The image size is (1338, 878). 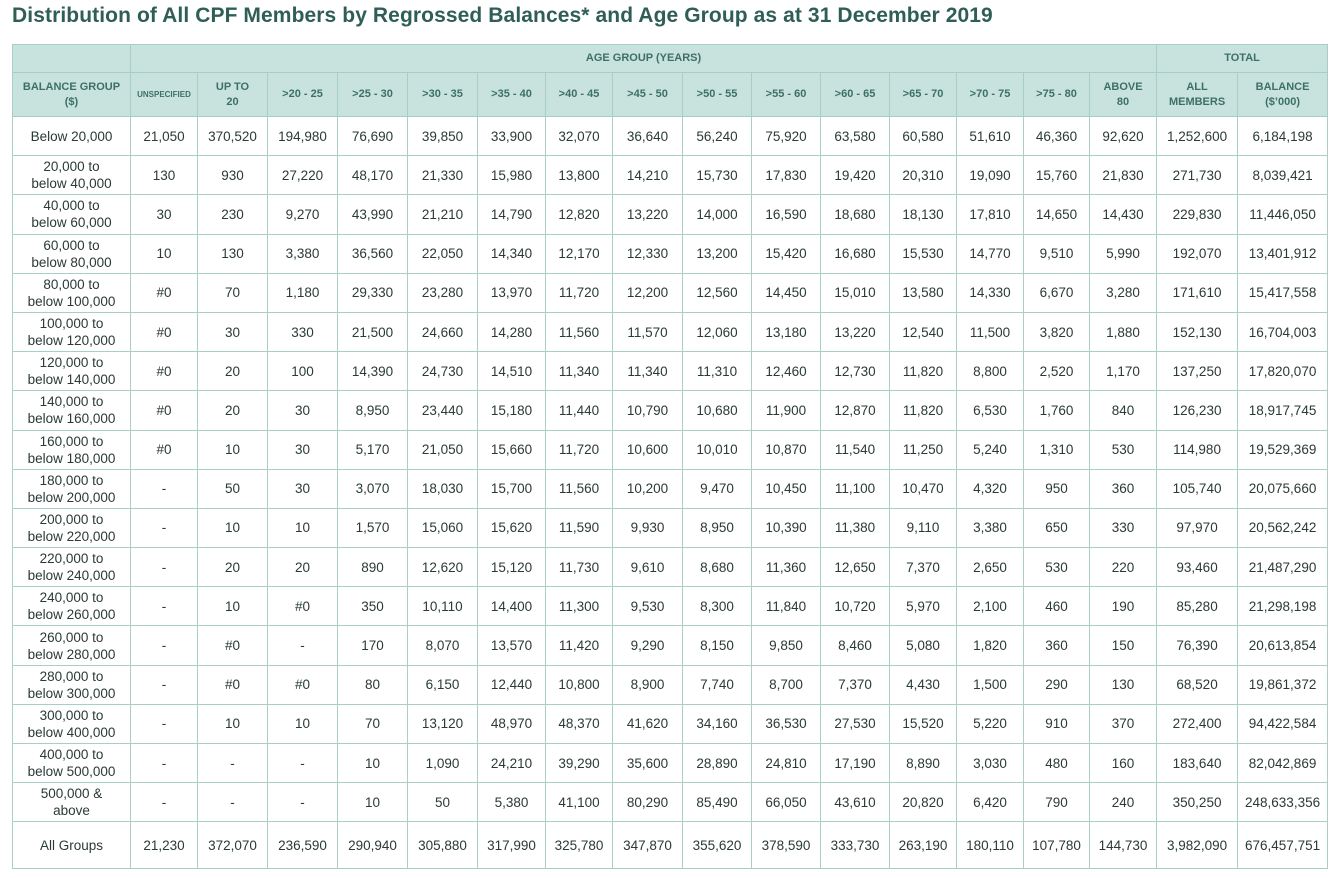 I want to click on column-header-label: >35 - 40, so click(x=511, y=94).